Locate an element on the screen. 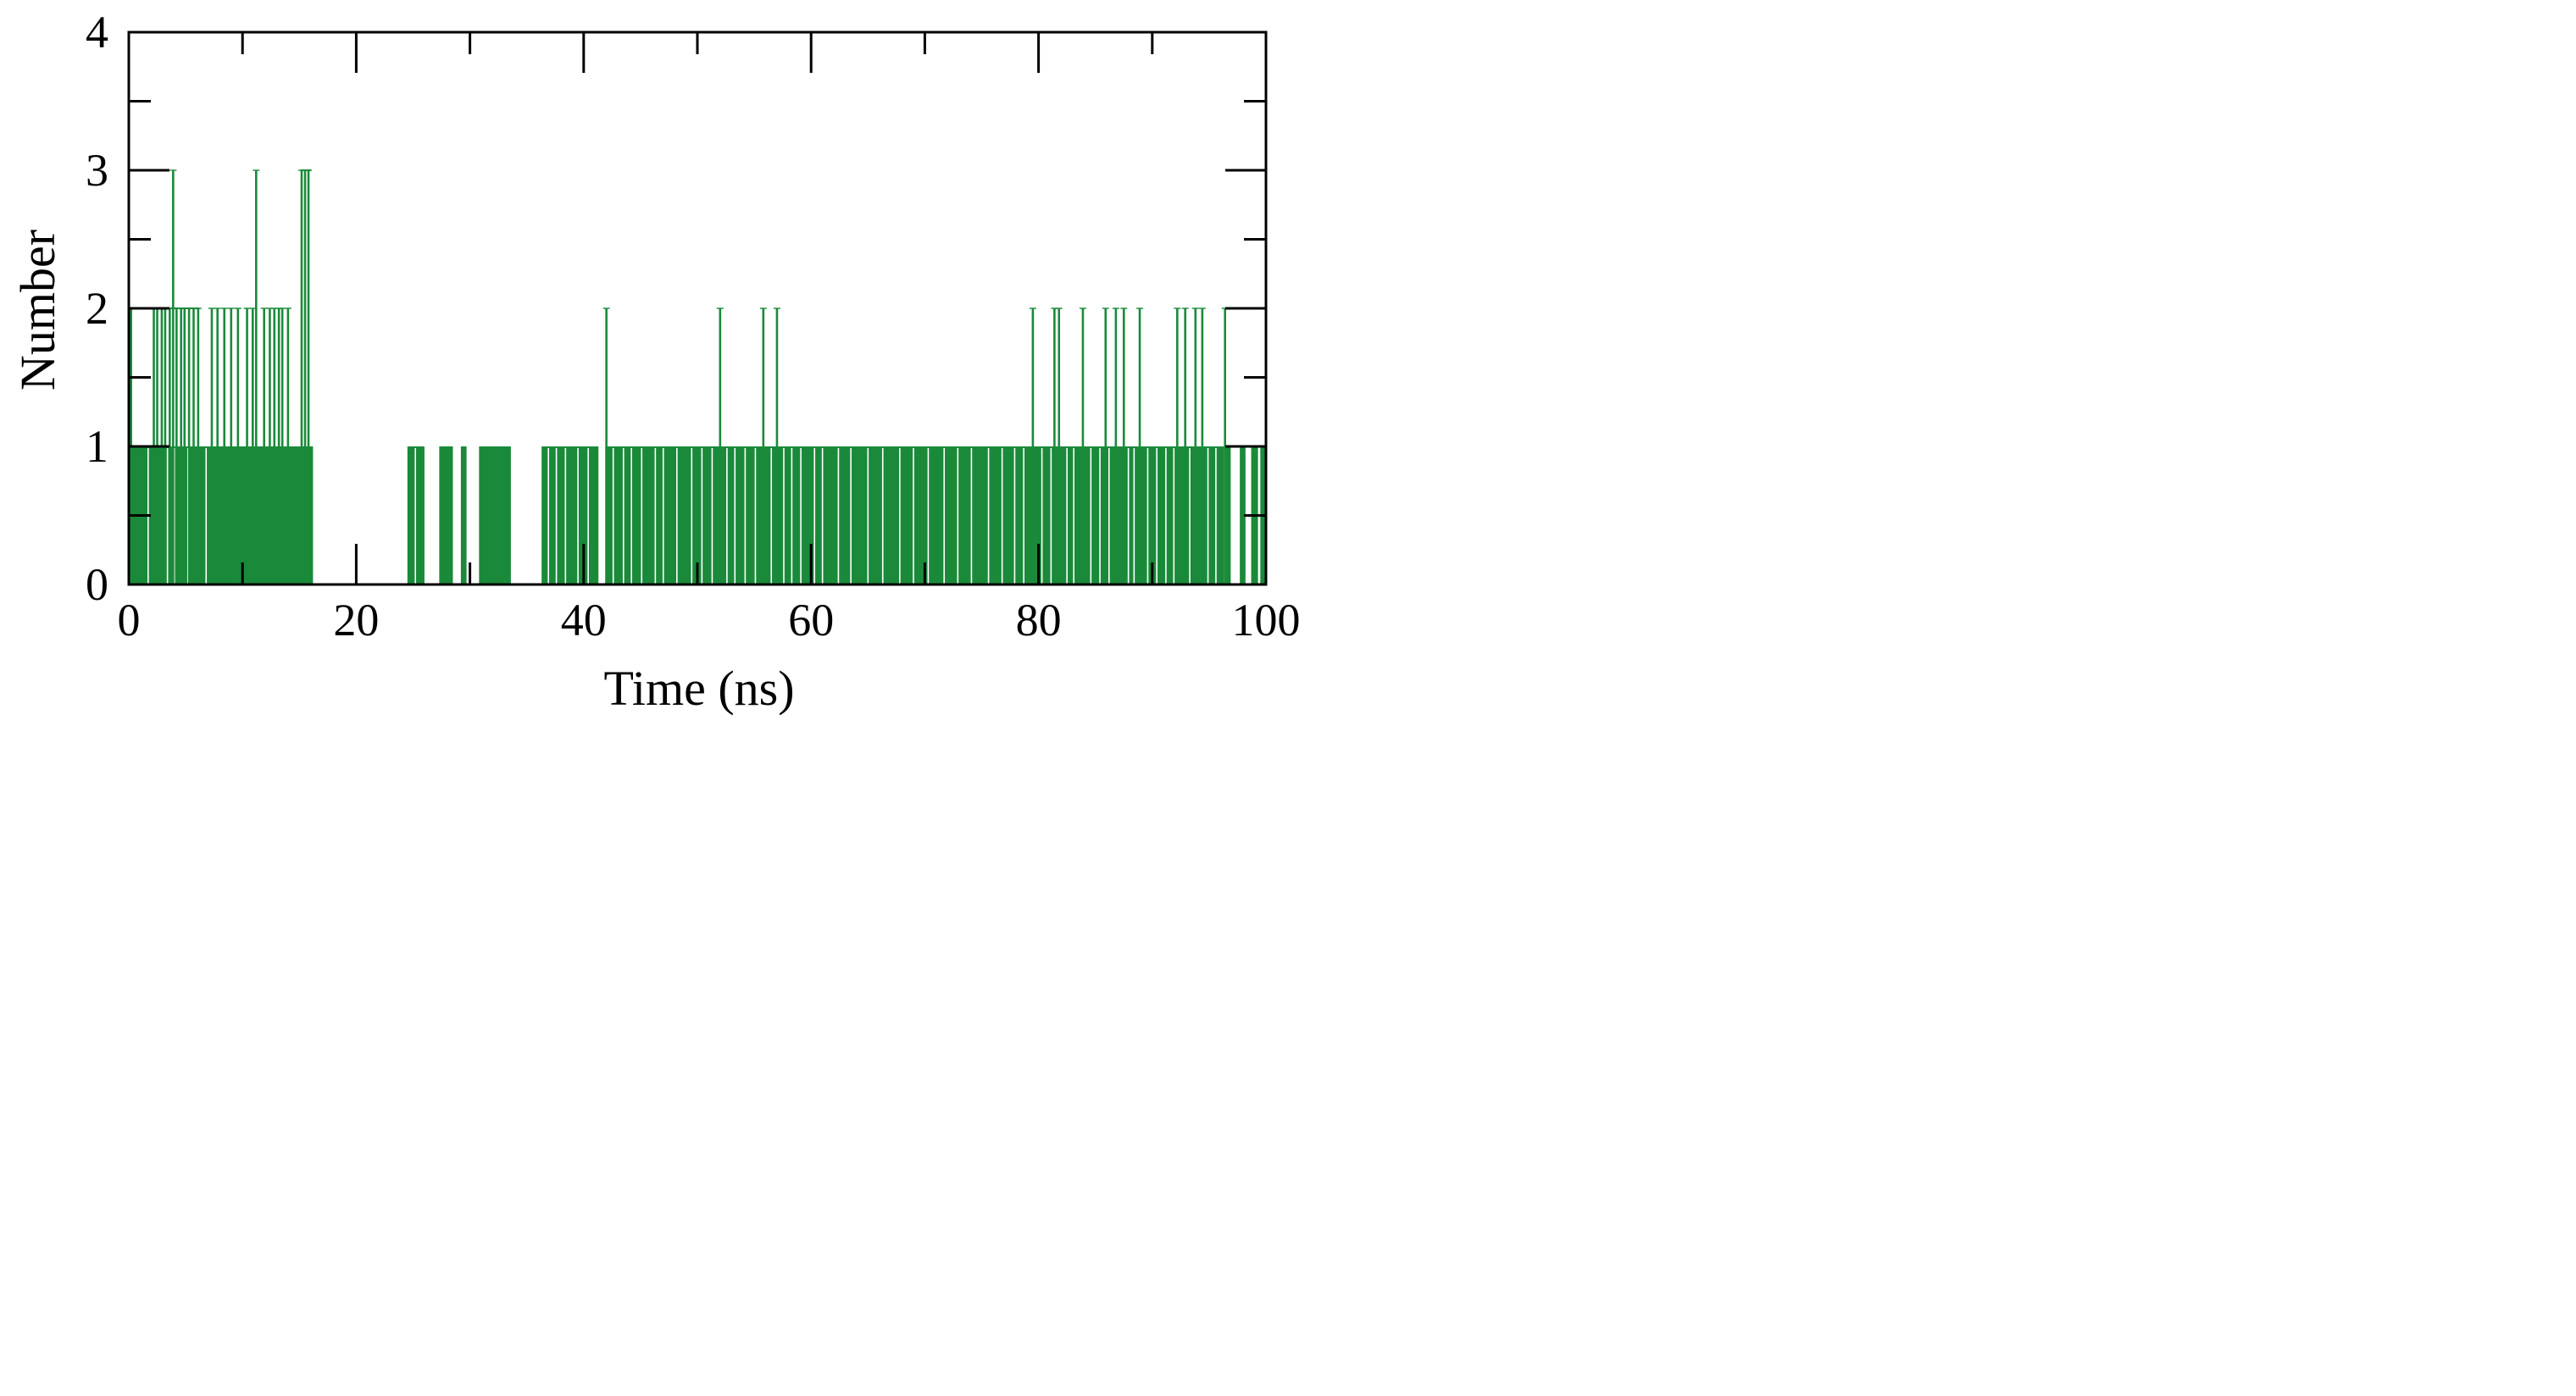 This screenshot has height=1396, width=2576. x-tick-label: 20 is located at coordinates (356, 620).